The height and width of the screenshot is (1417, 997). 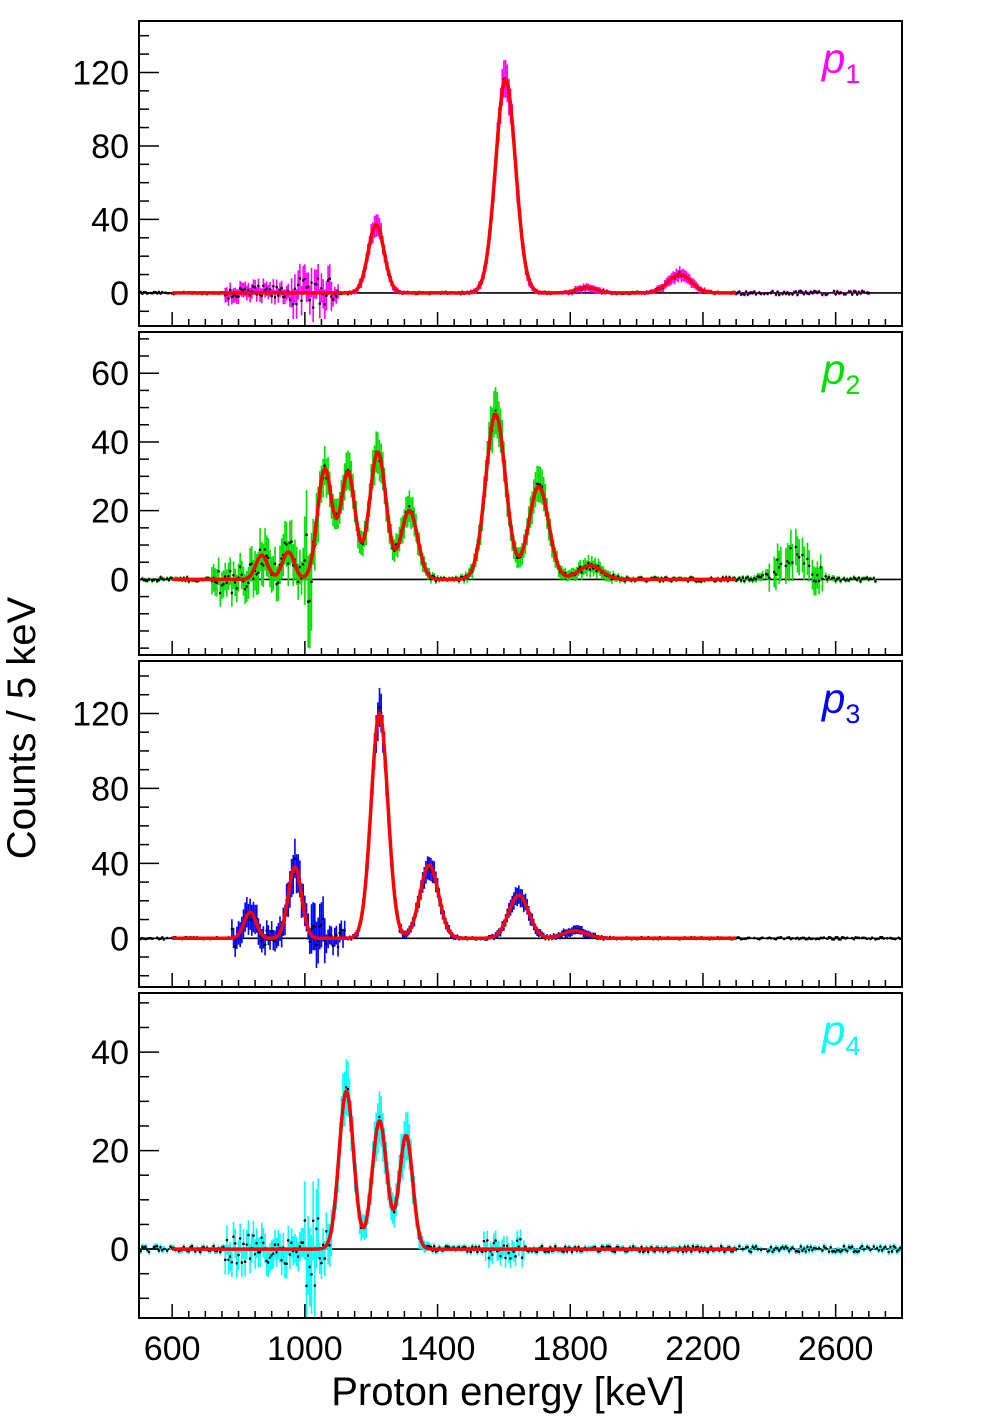 What do you see at coordinates (125, 493) in the screenshot?
I see `y-axis: 0 20 40 60` at bounding box center [125, 493].